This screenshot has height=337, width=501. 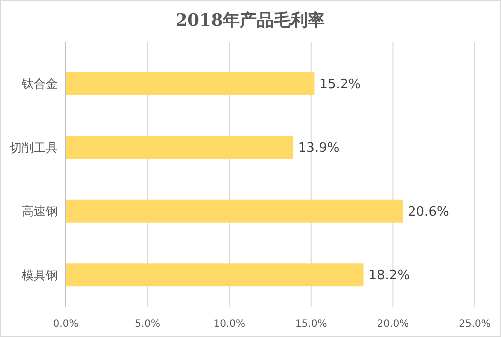 I want to click on y-tick-label: 切削工具, so click(x=34, y=147).